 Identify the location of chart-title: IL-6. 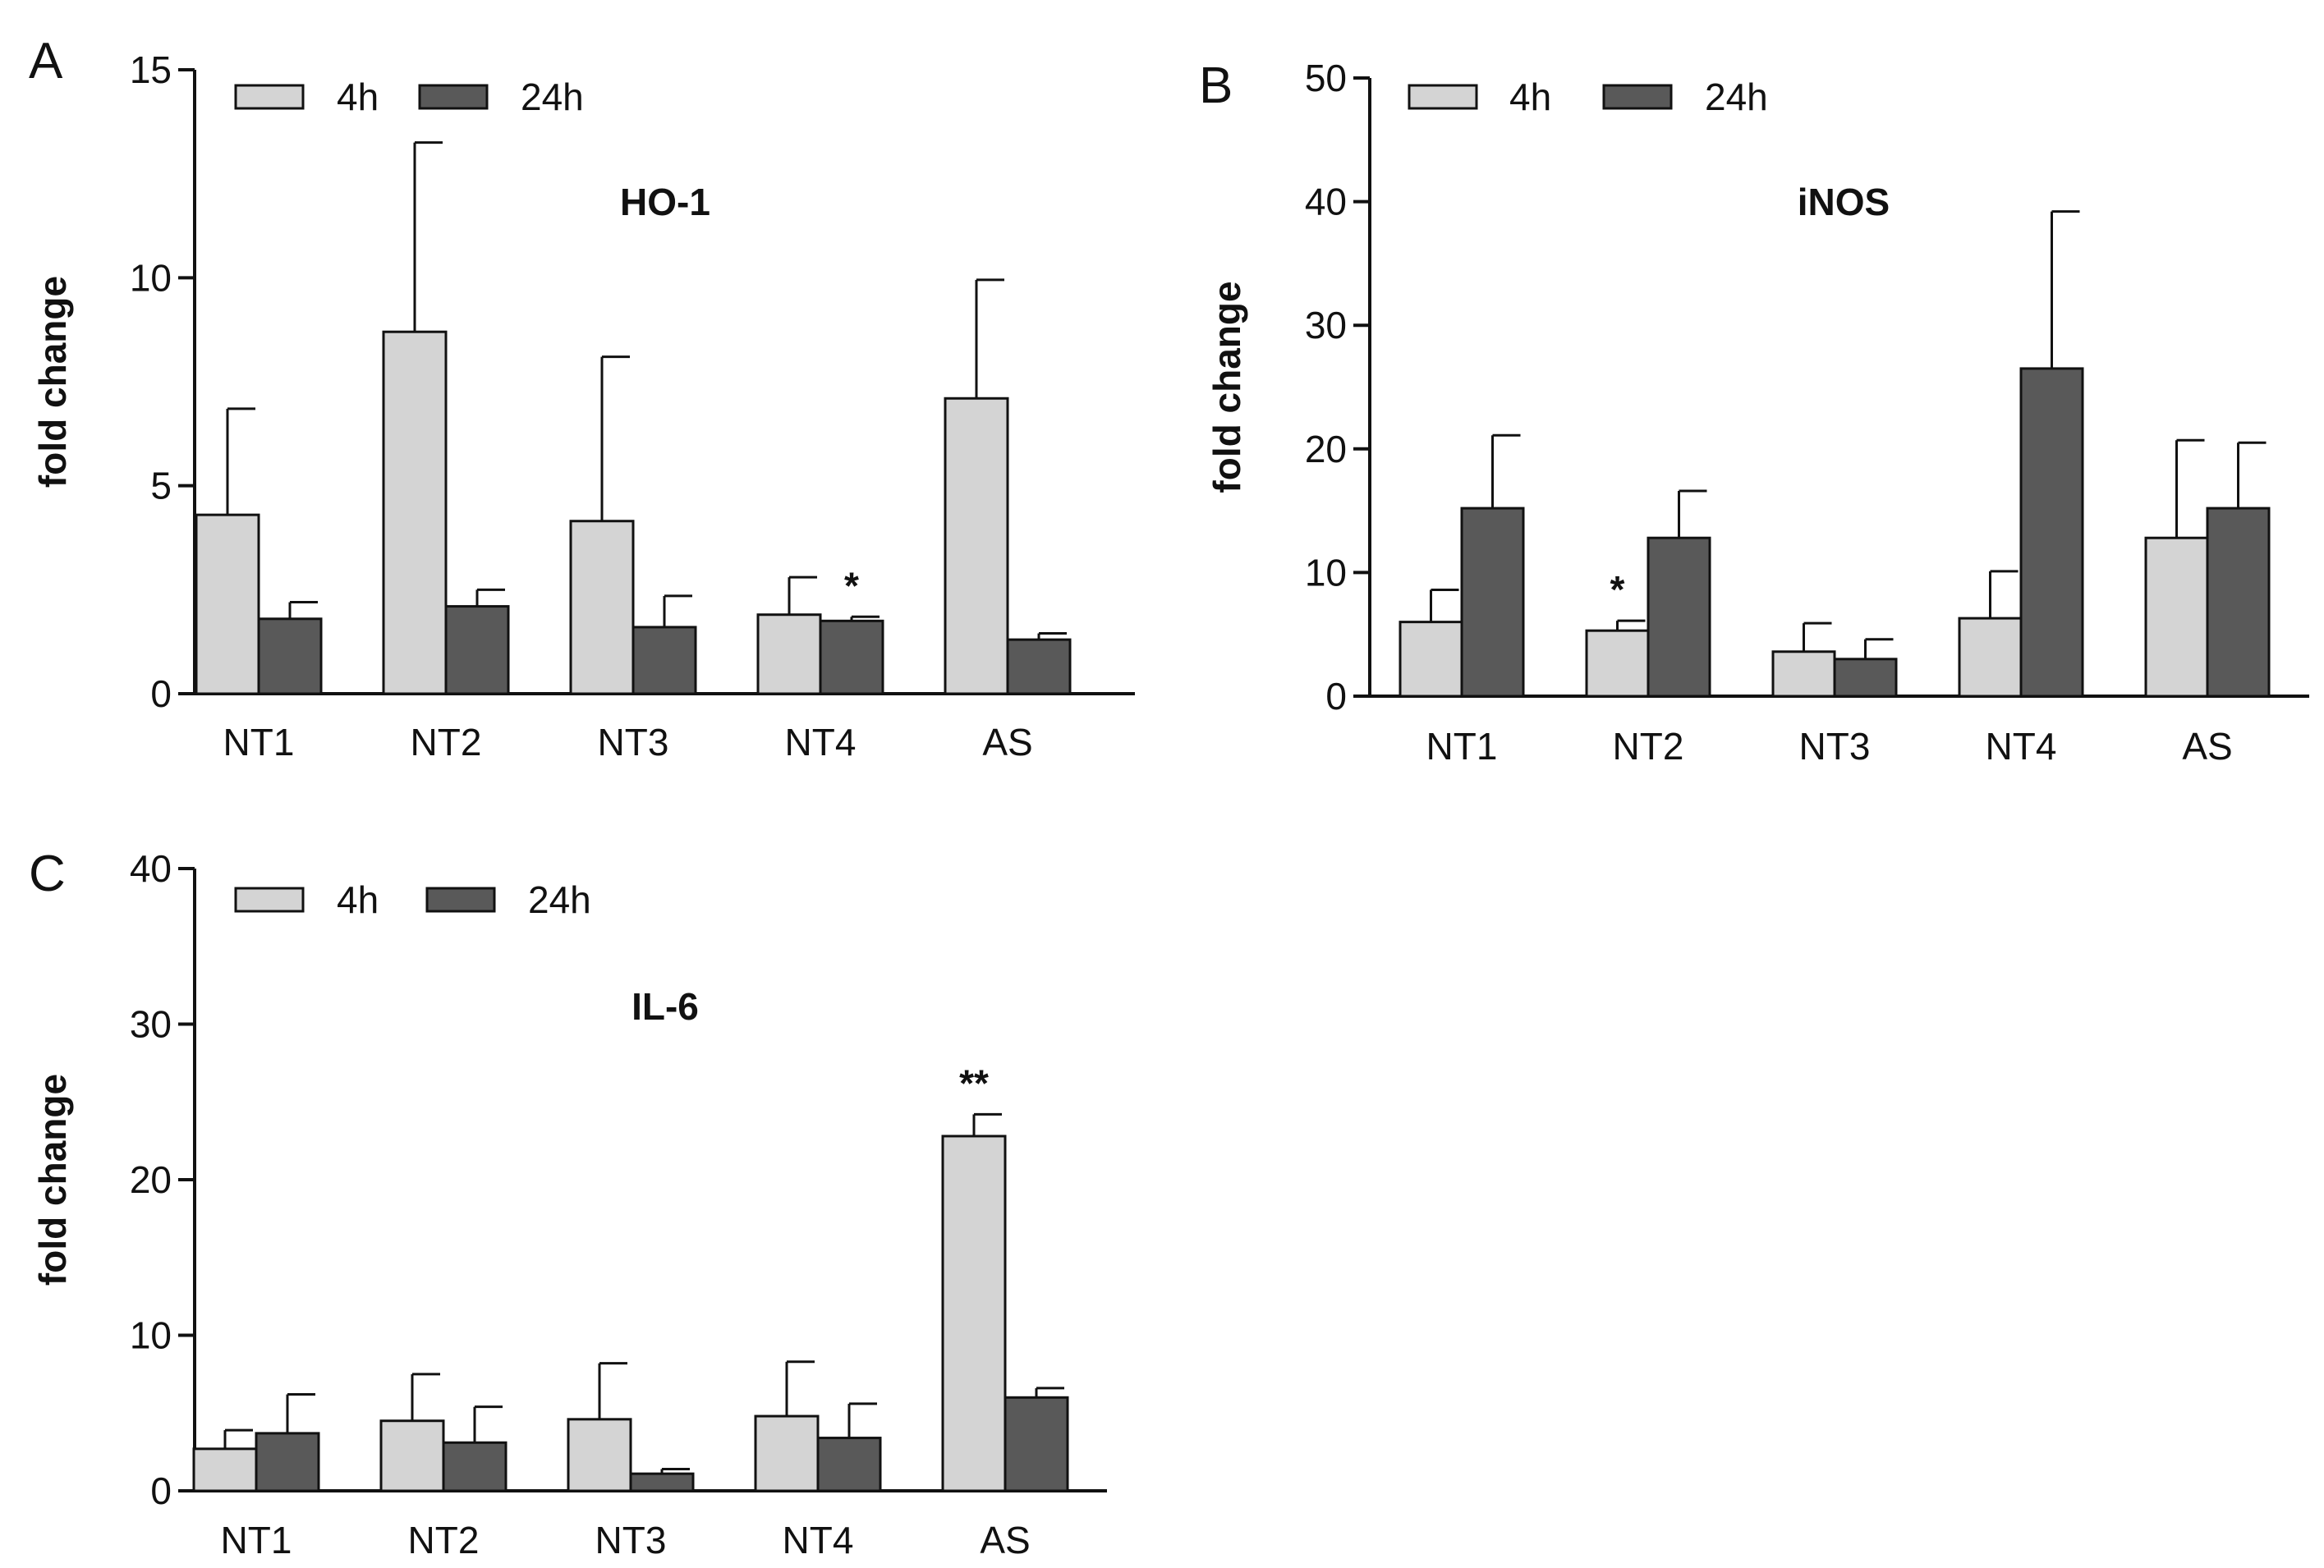
(665, 1006).